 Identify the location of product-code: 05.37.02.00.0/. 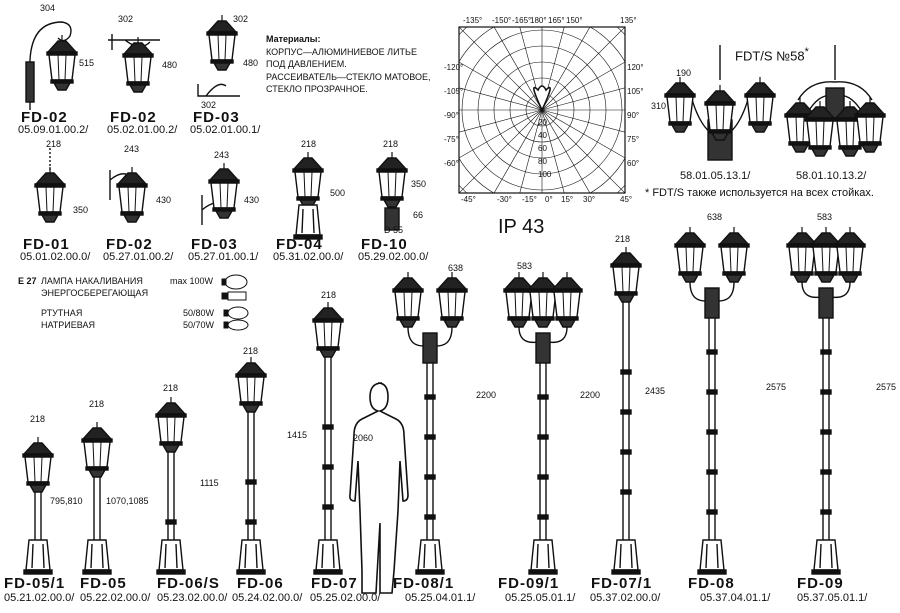
(625, 598).